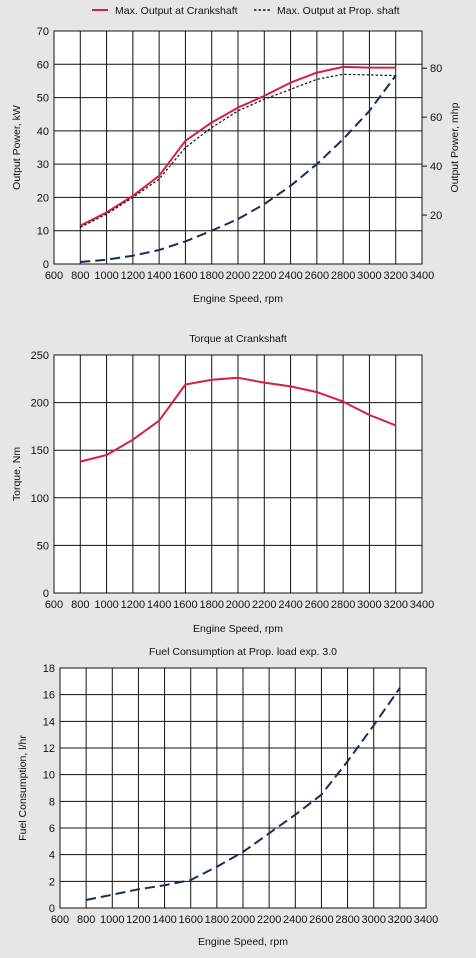  Describe the element at coordinates (43, 32) in the screenshot. I see `power-y-tick-label: 70` at that location.